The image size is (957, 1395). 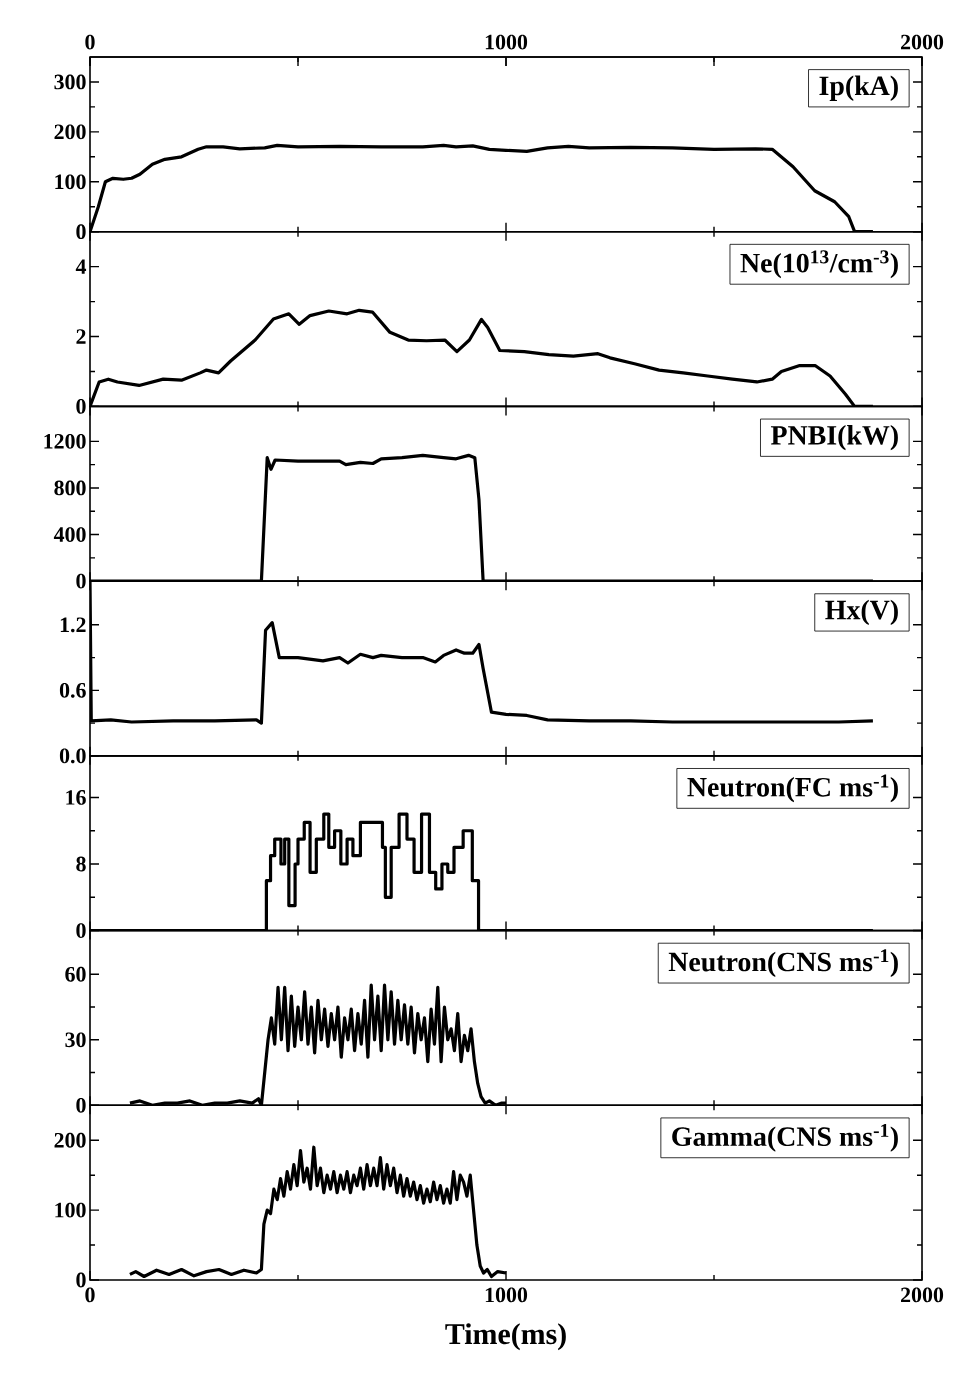 What do you see at coordinates (69, 534) in the screenshot?
I see `y-tick-label: 400` at bounding box center [69, 534].